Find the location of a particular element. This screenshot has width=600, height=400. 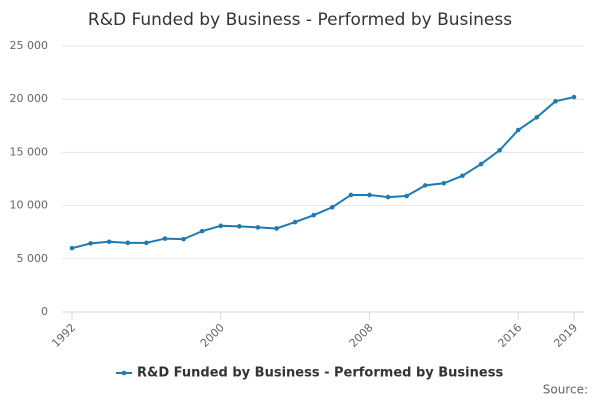

x-tick-label: 2016 is located at coordinates (509, 335).